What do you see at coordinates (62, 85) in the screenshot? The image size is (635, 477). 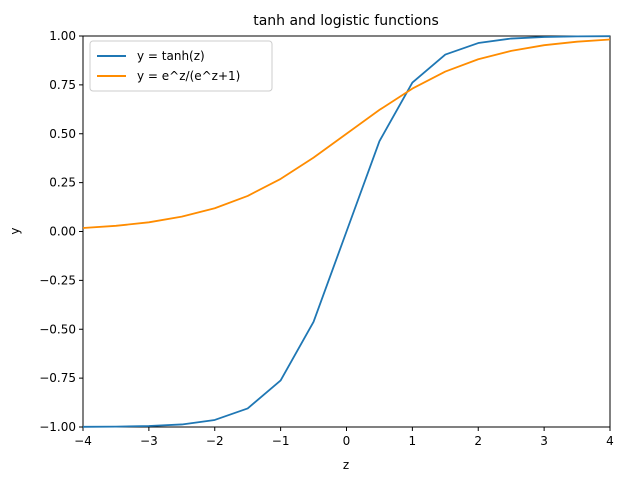 I see `y-tick-label: 0.75` at bounding box center [62, 85].